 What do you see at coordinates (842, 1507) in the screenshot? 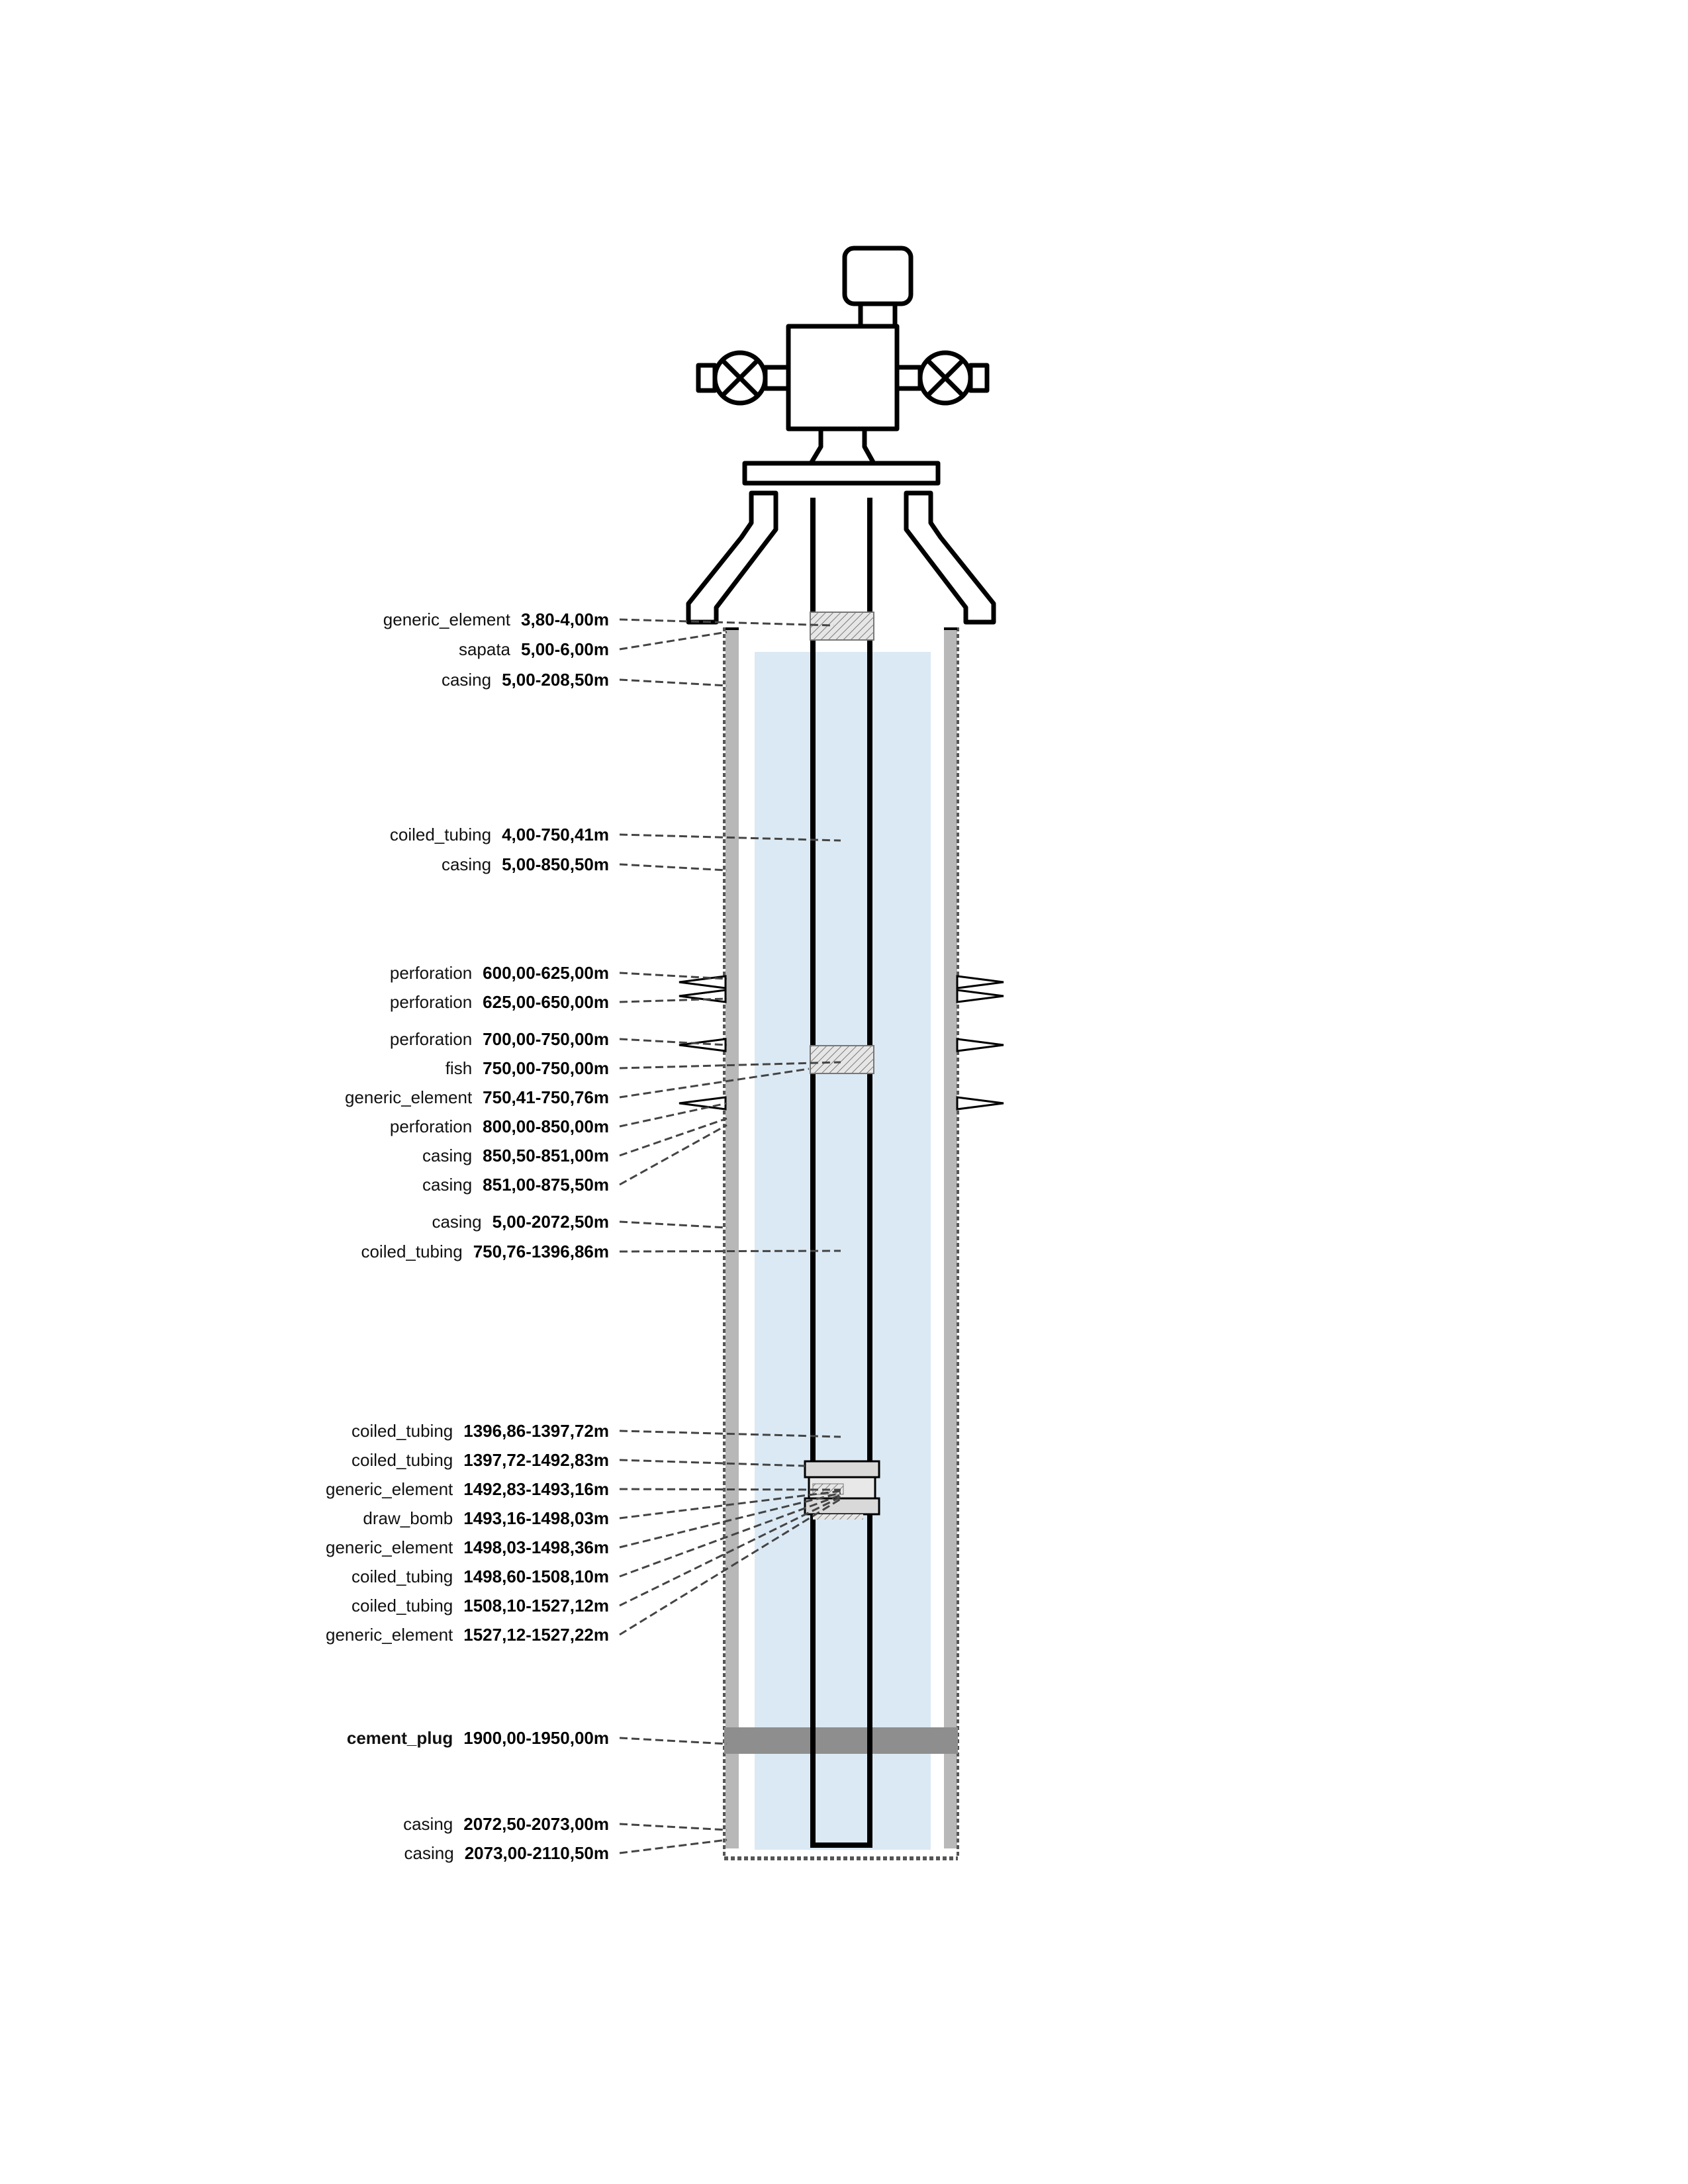
I see `tool-sleeve` at bounding box center [842, 1507].